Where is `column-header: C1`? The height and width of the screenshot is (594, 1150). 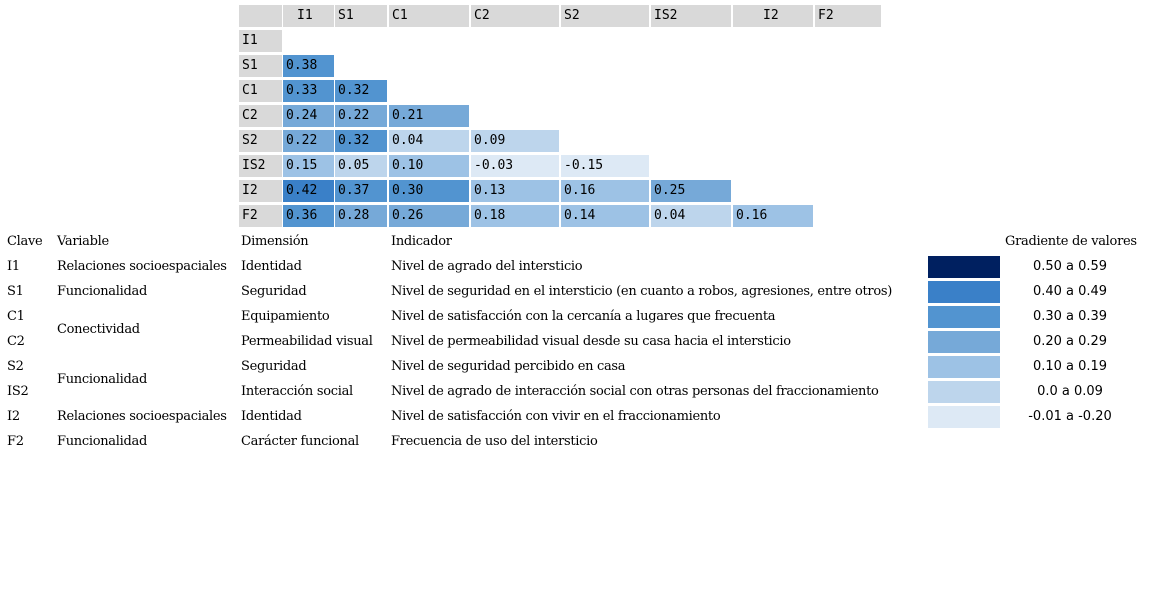 column-header: C1 is located at coordinates (429, 16).